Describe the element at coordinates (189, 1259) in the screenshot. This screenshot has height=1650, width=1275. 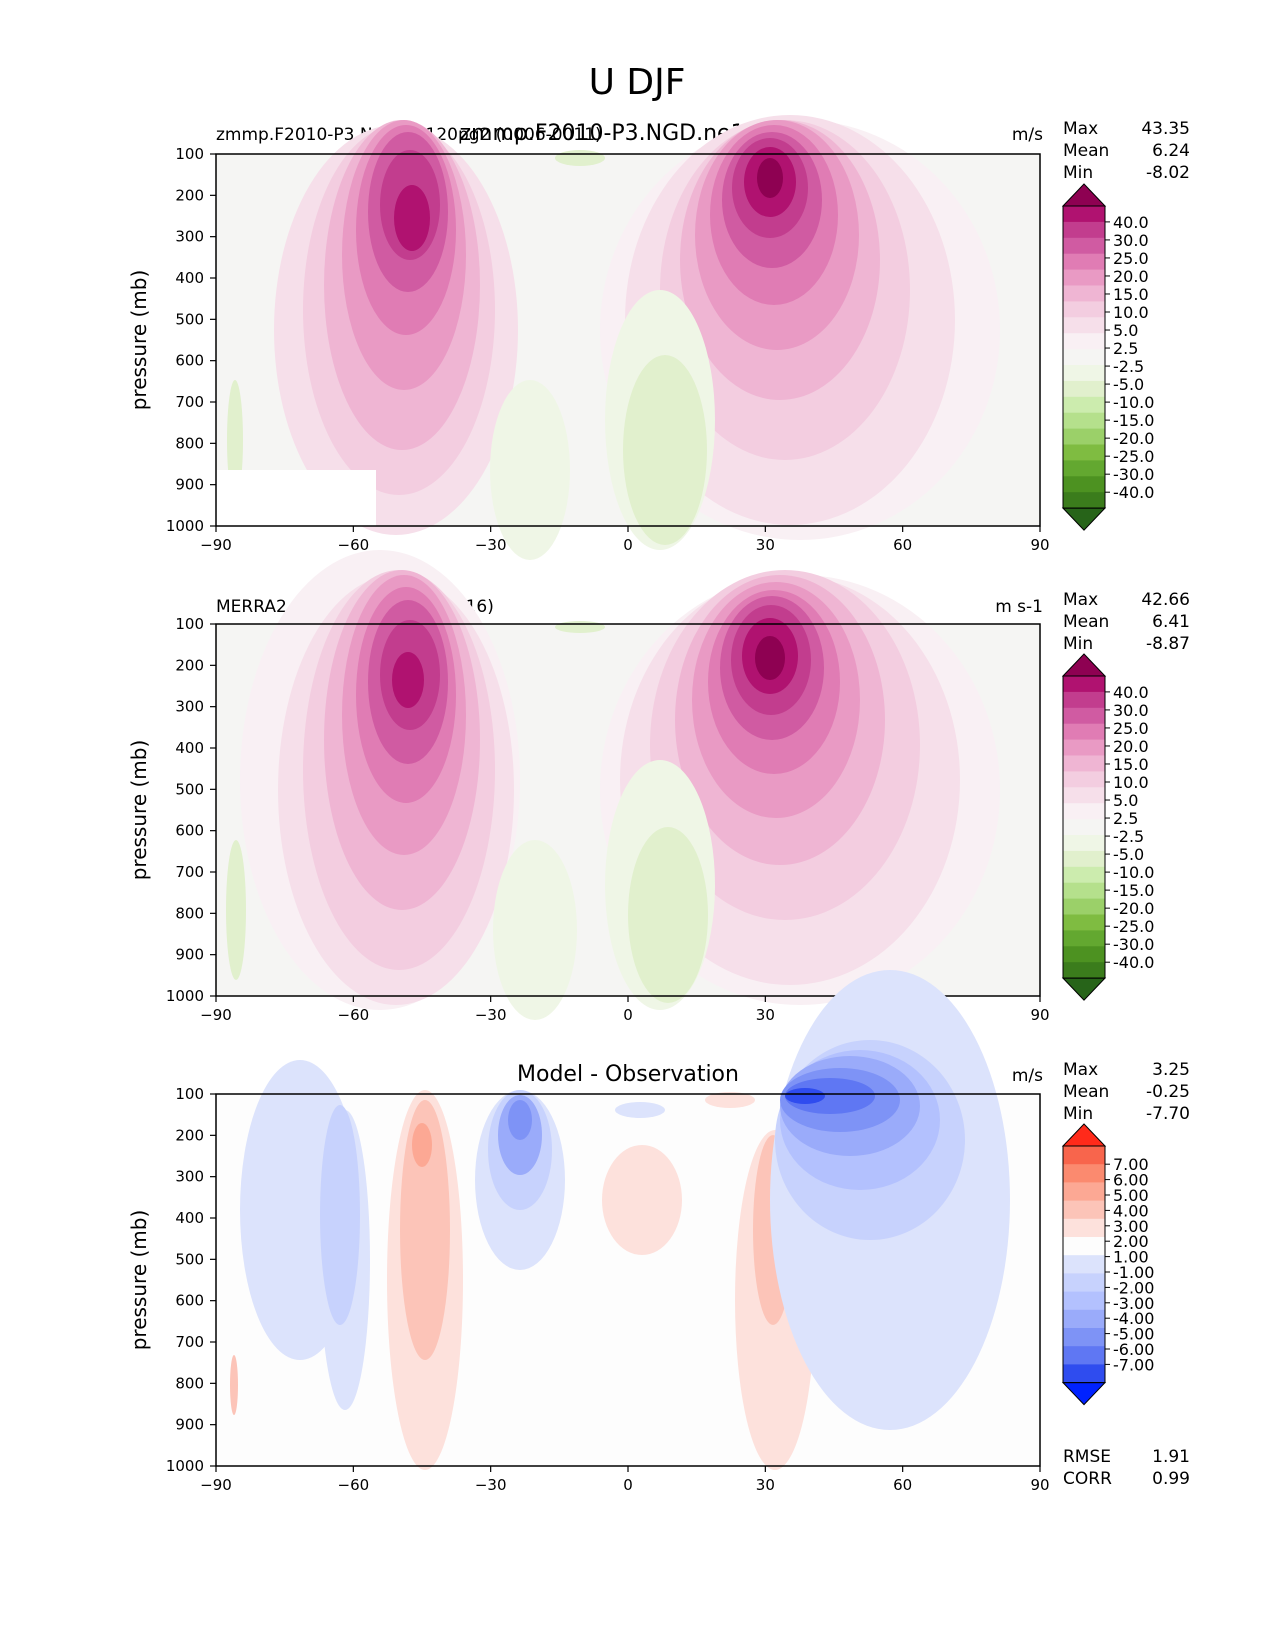
I see `y-tick-label: 500` at that location.